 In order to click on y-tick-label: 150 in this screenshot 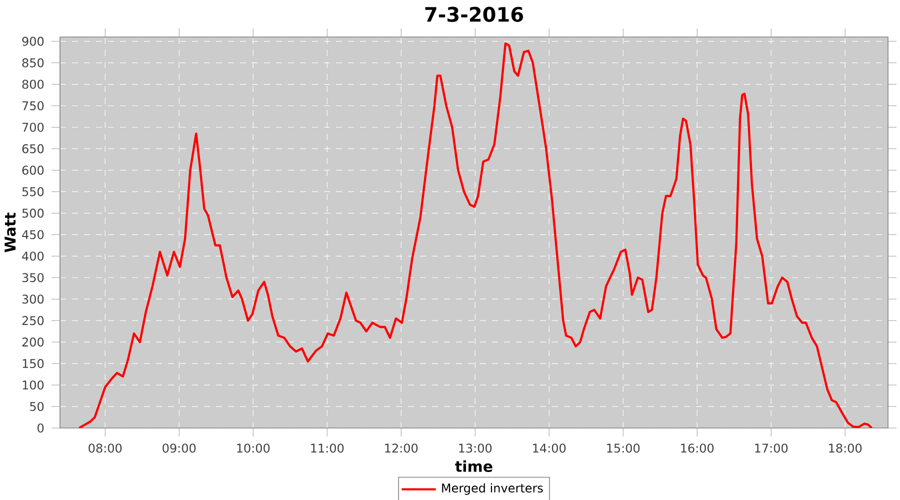, I will do `click(33, 363)`.